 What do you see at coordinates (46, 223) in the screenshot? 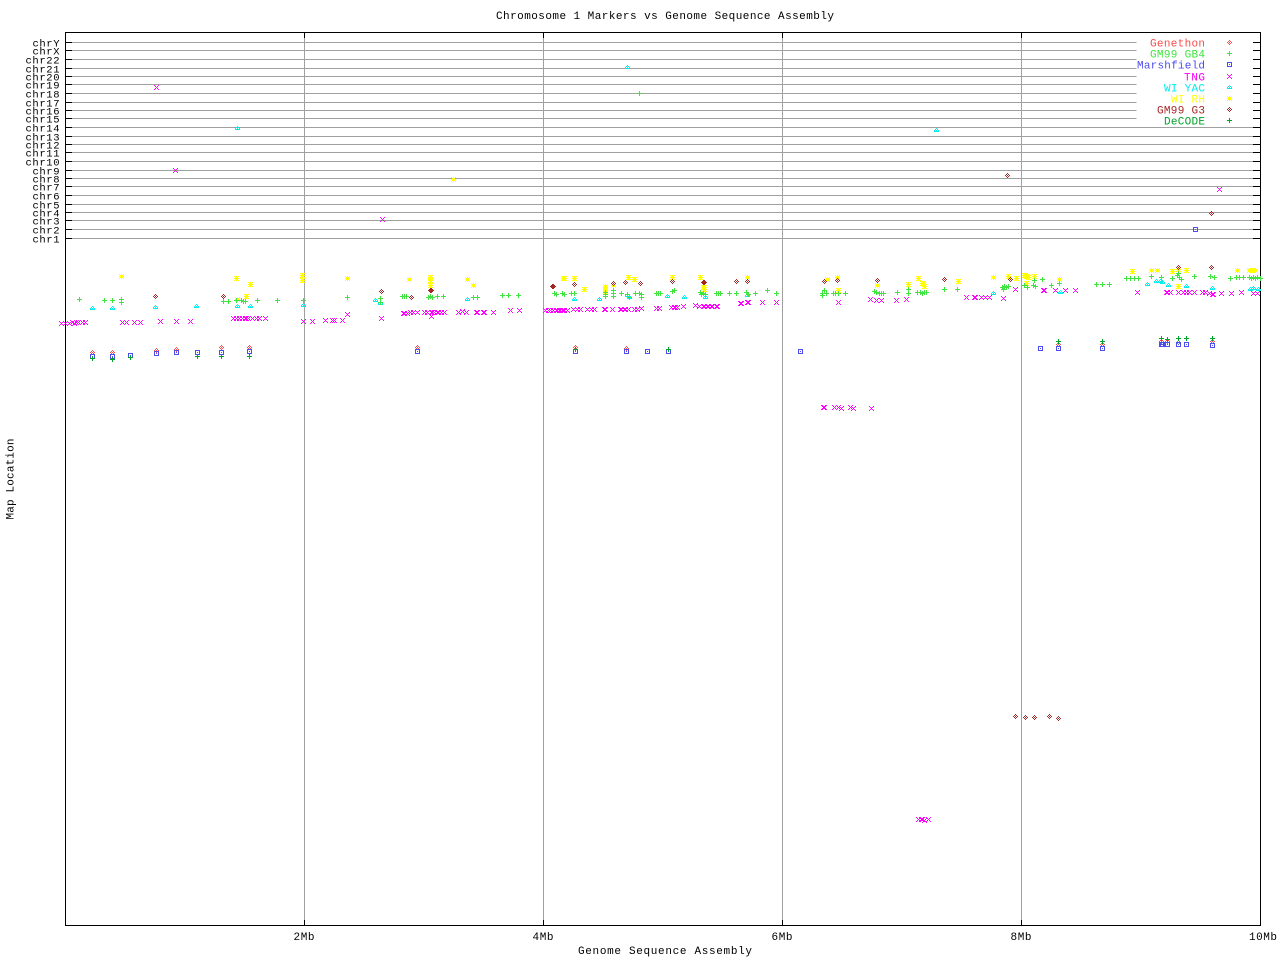
I see `svg-text: chr3` at bounding box center [46, 223].